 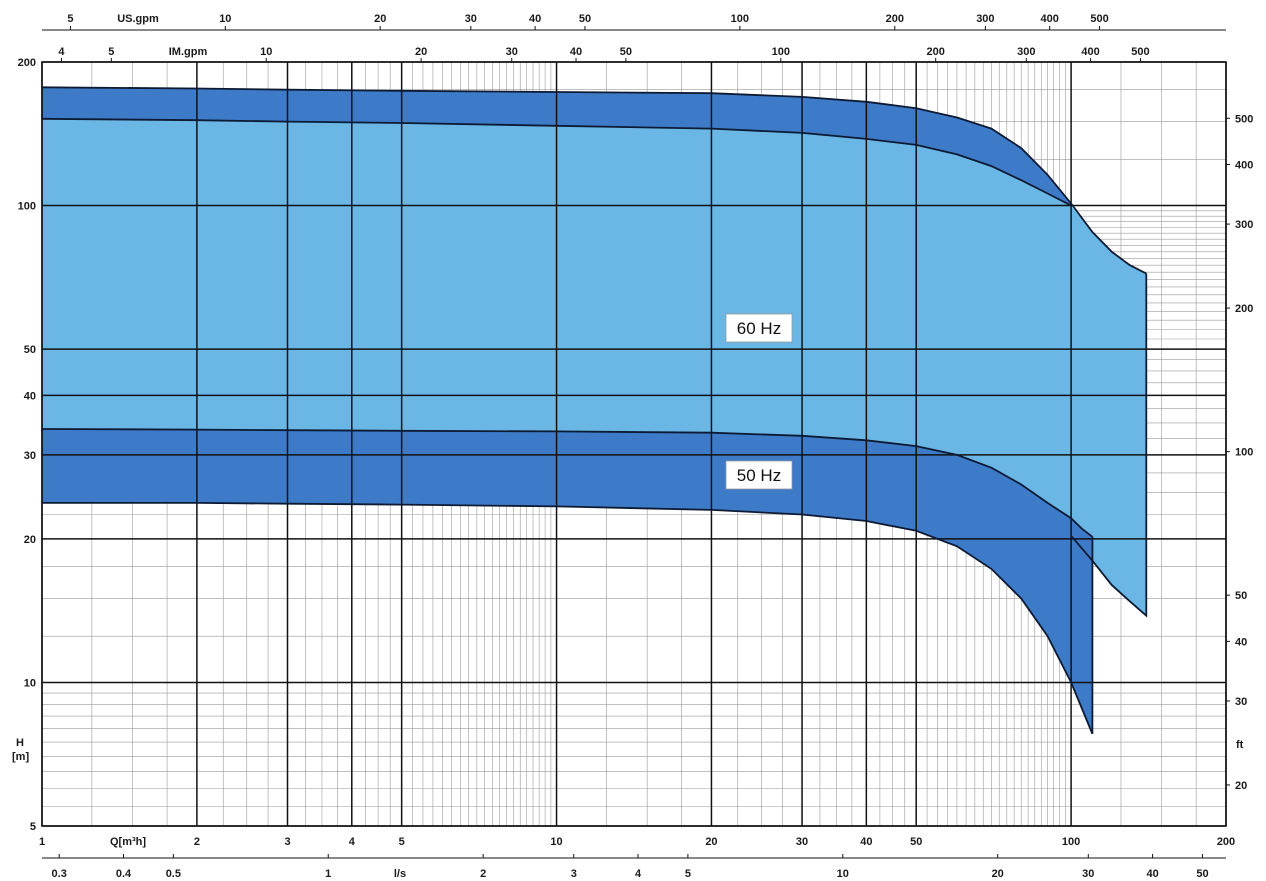 What do you see at coordinates (512, 52) in the screenshot?
I see `top-tick-label-imgpm: 30` at bounding box center [512, 52].